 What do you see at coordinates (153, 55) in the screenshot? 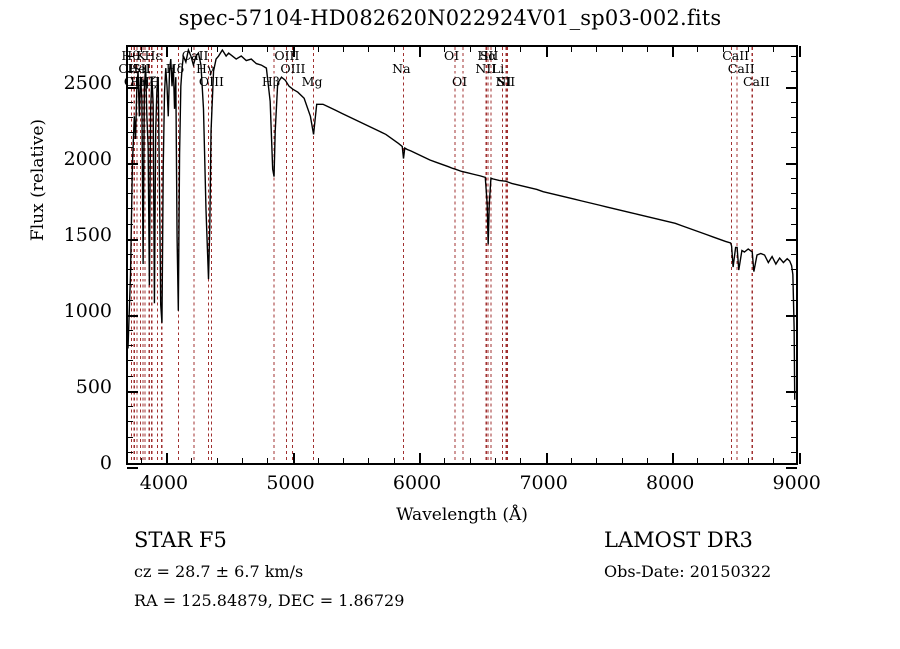
I see `spectral-line-label: Hε` at bounding box center [153, 55].